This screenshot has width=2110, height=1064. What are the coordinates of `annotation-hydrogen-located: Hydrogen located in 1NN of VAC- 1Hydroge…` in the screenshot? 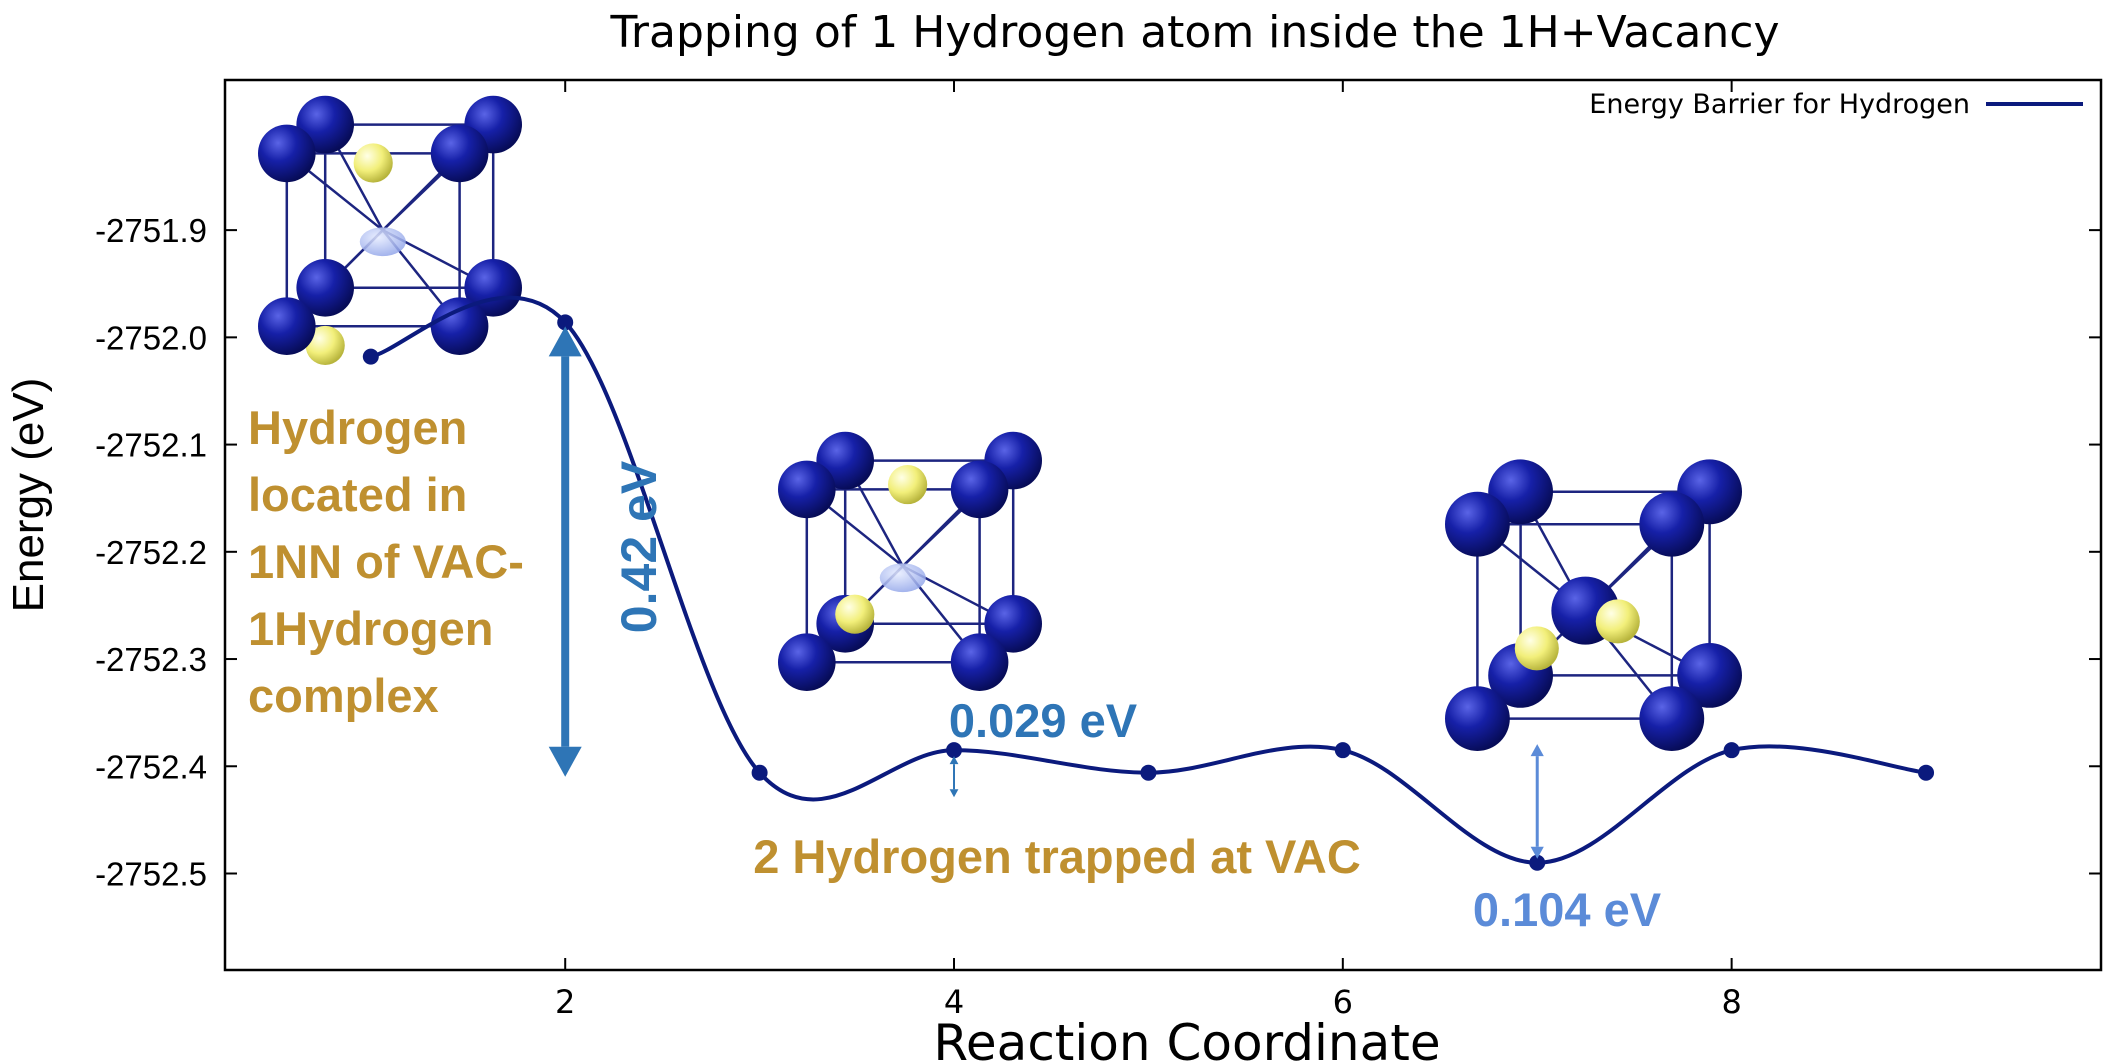 It's located at (386, 561).